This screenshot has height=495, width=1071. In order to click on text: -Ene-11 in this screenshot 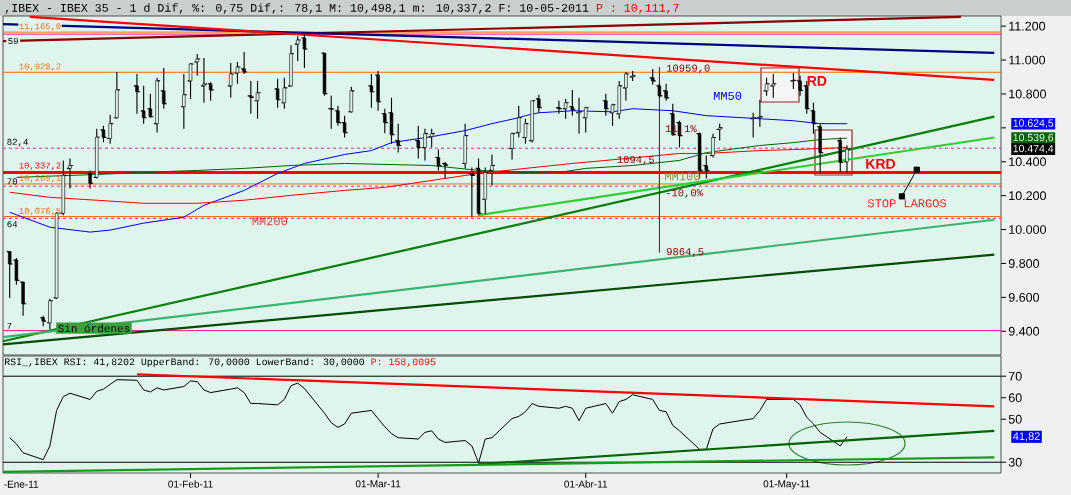, I will do `click(21, 484)`.